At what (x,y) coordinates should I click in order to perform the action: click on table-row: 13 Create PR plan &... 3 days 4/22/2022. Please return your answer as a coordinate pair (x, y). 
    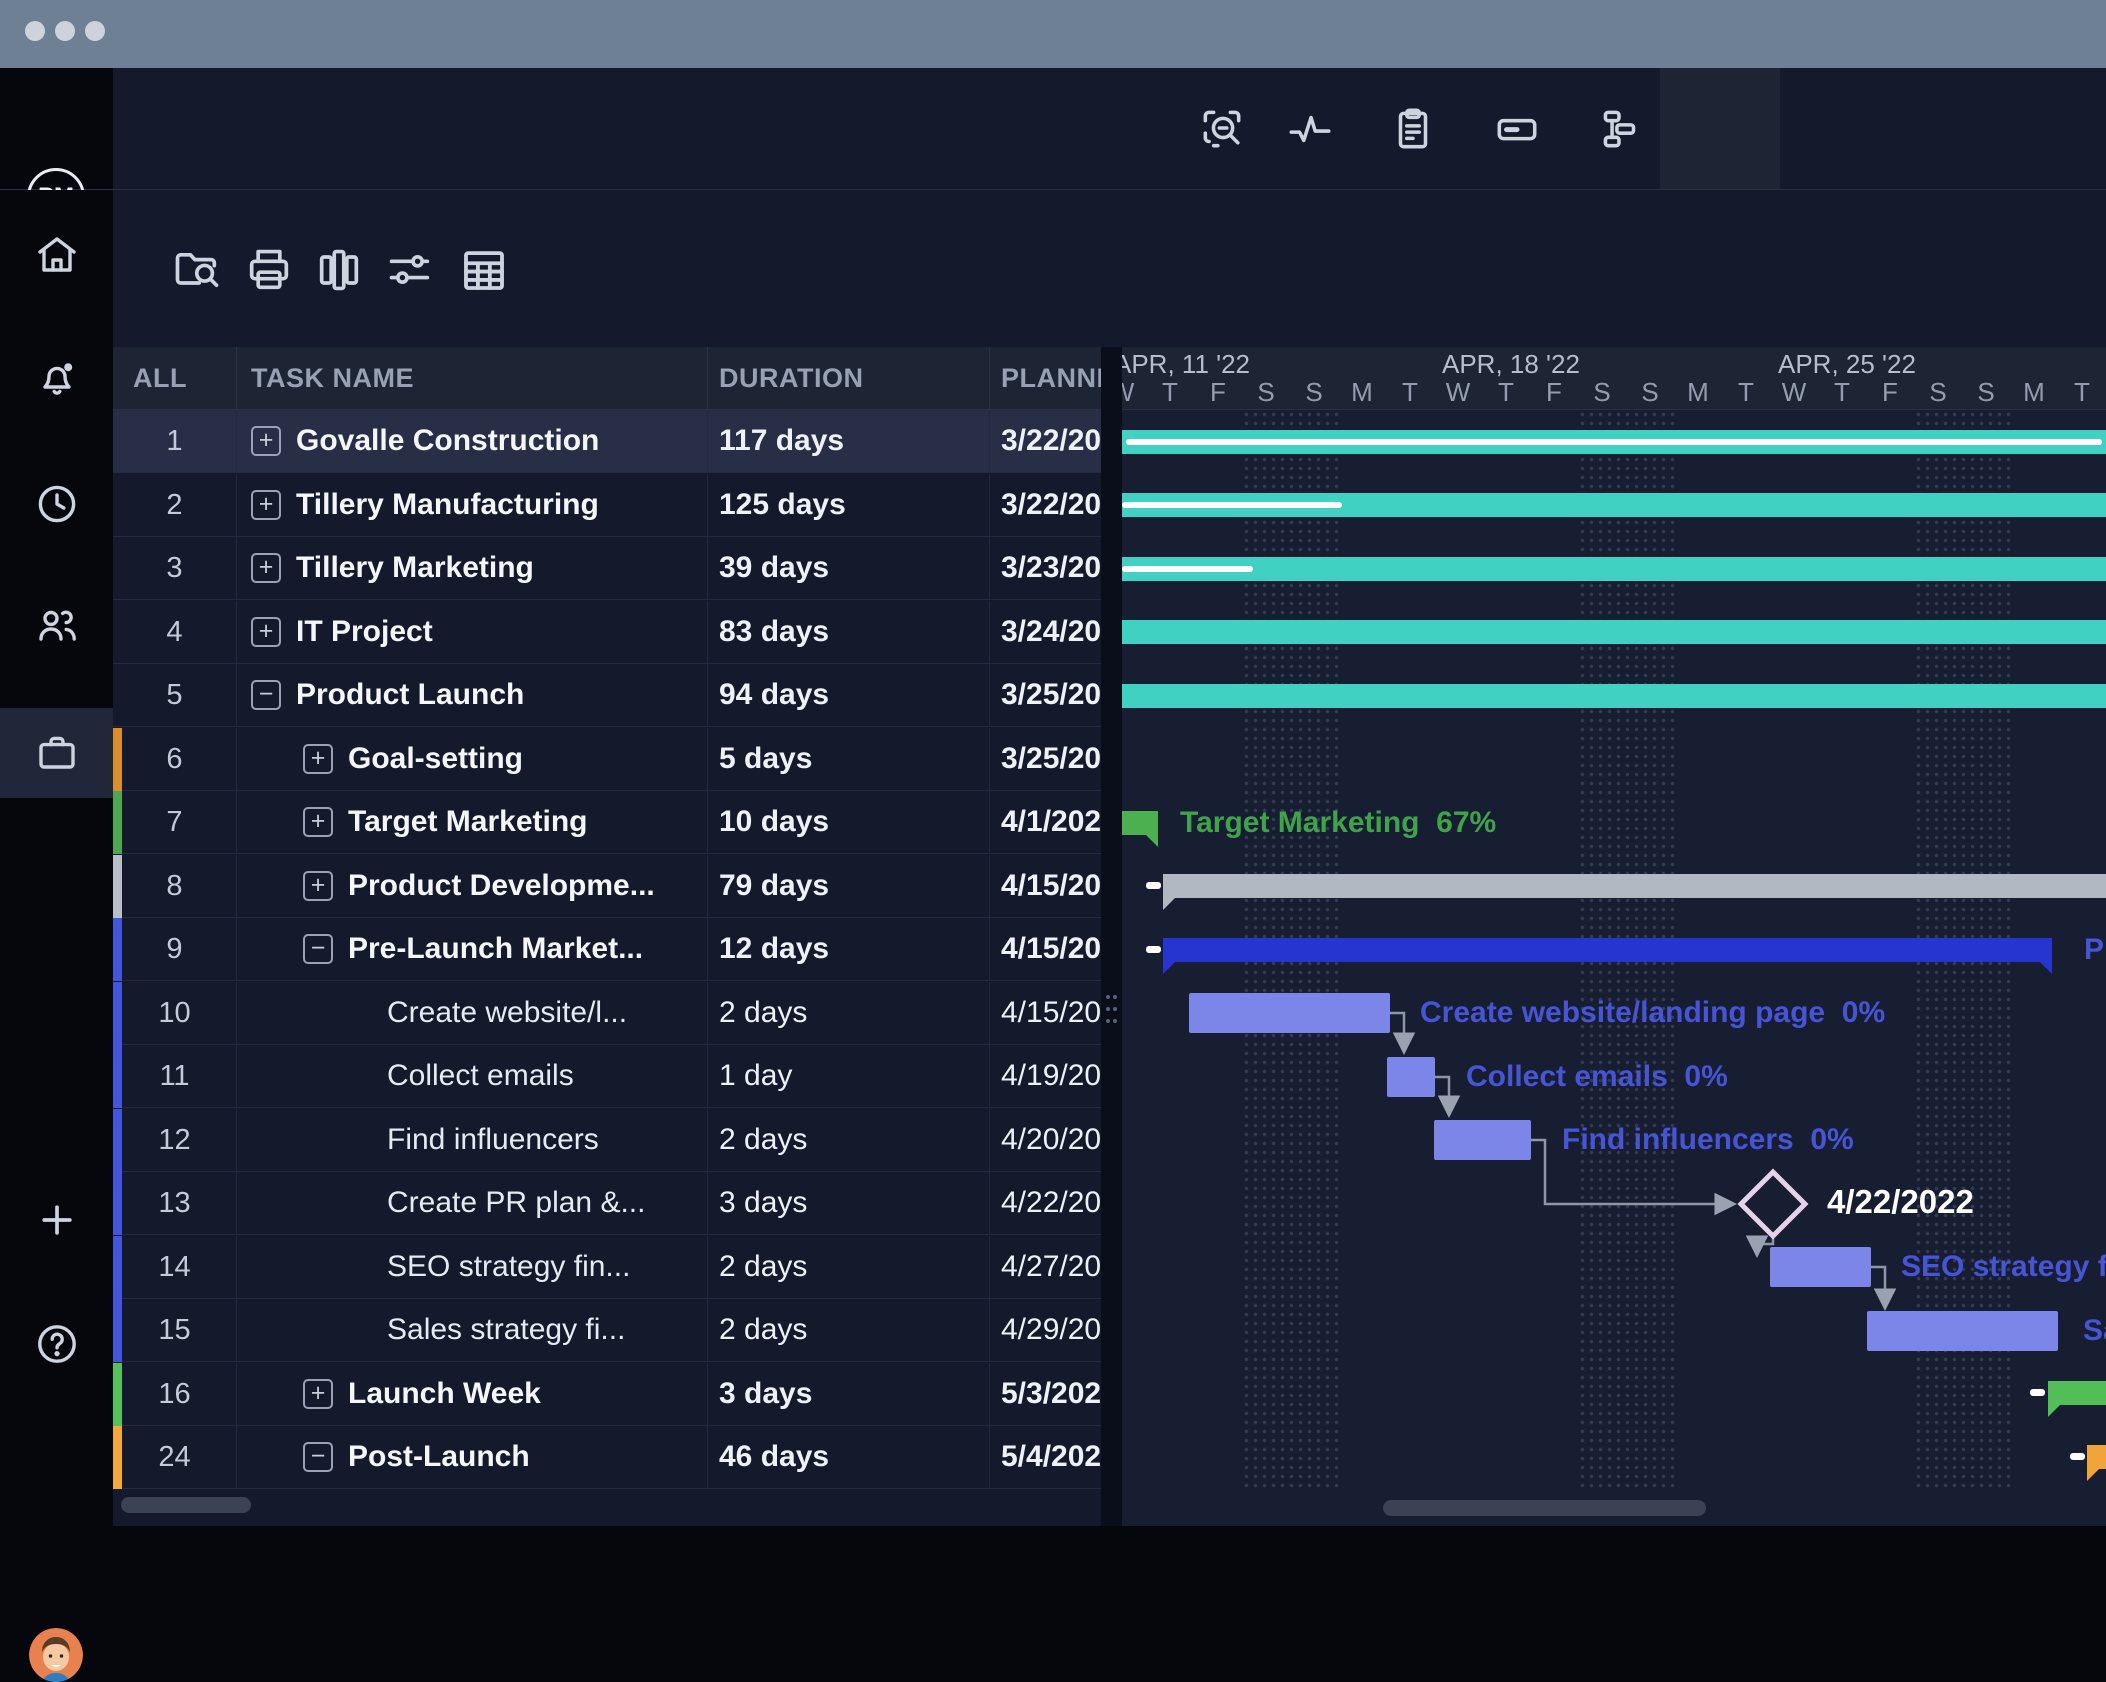
    Looking at the image, I should click on (607, 1203).